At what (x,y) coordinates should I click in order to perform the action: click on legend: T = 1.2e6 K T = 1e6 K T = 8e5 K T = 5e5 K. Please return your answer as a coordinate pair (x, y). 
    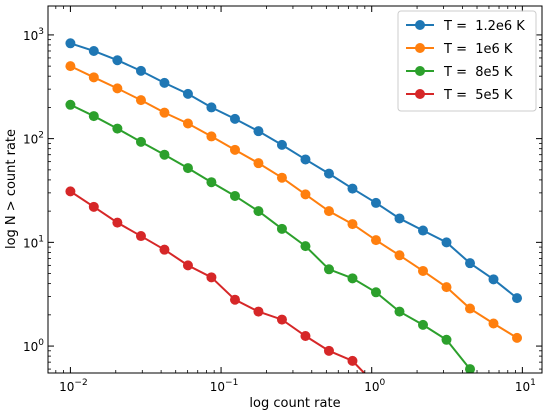
    Looking at the image, I should click on (467, 61).